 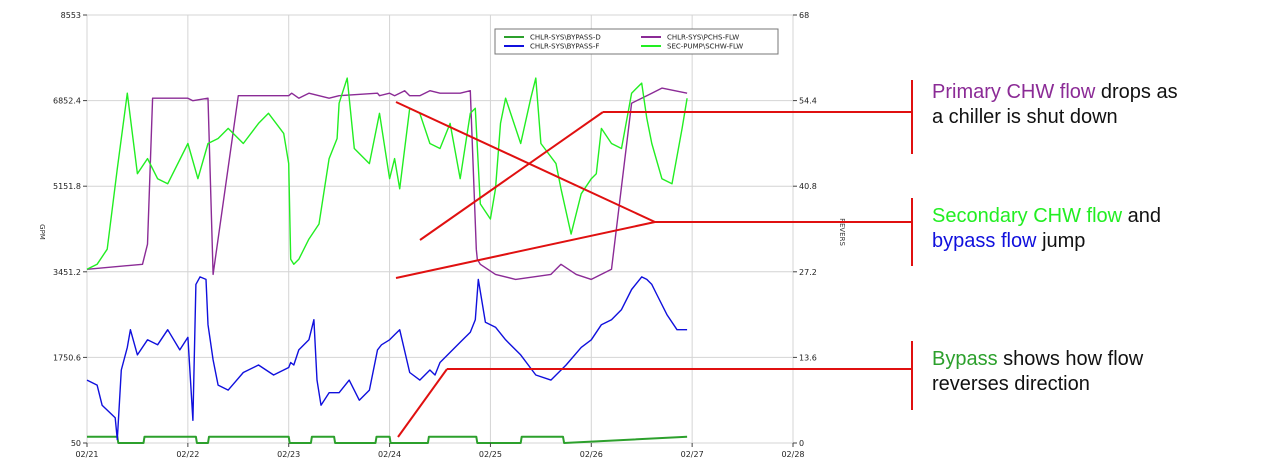 I want to click on left-tick-label: 50, so click(x=76, y=443).